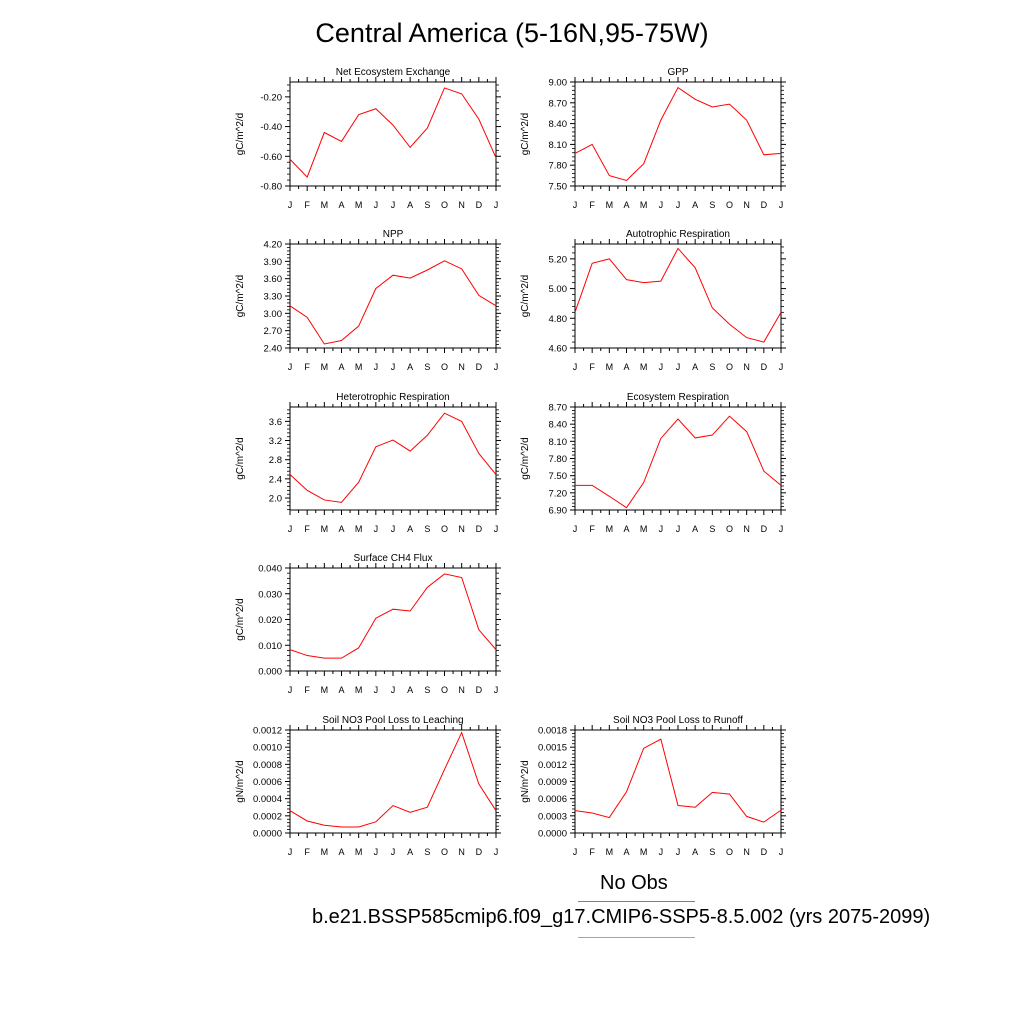 The image size is (1024, 1024). I want to click on y-tick-label: 0.030, so click(270, 594).